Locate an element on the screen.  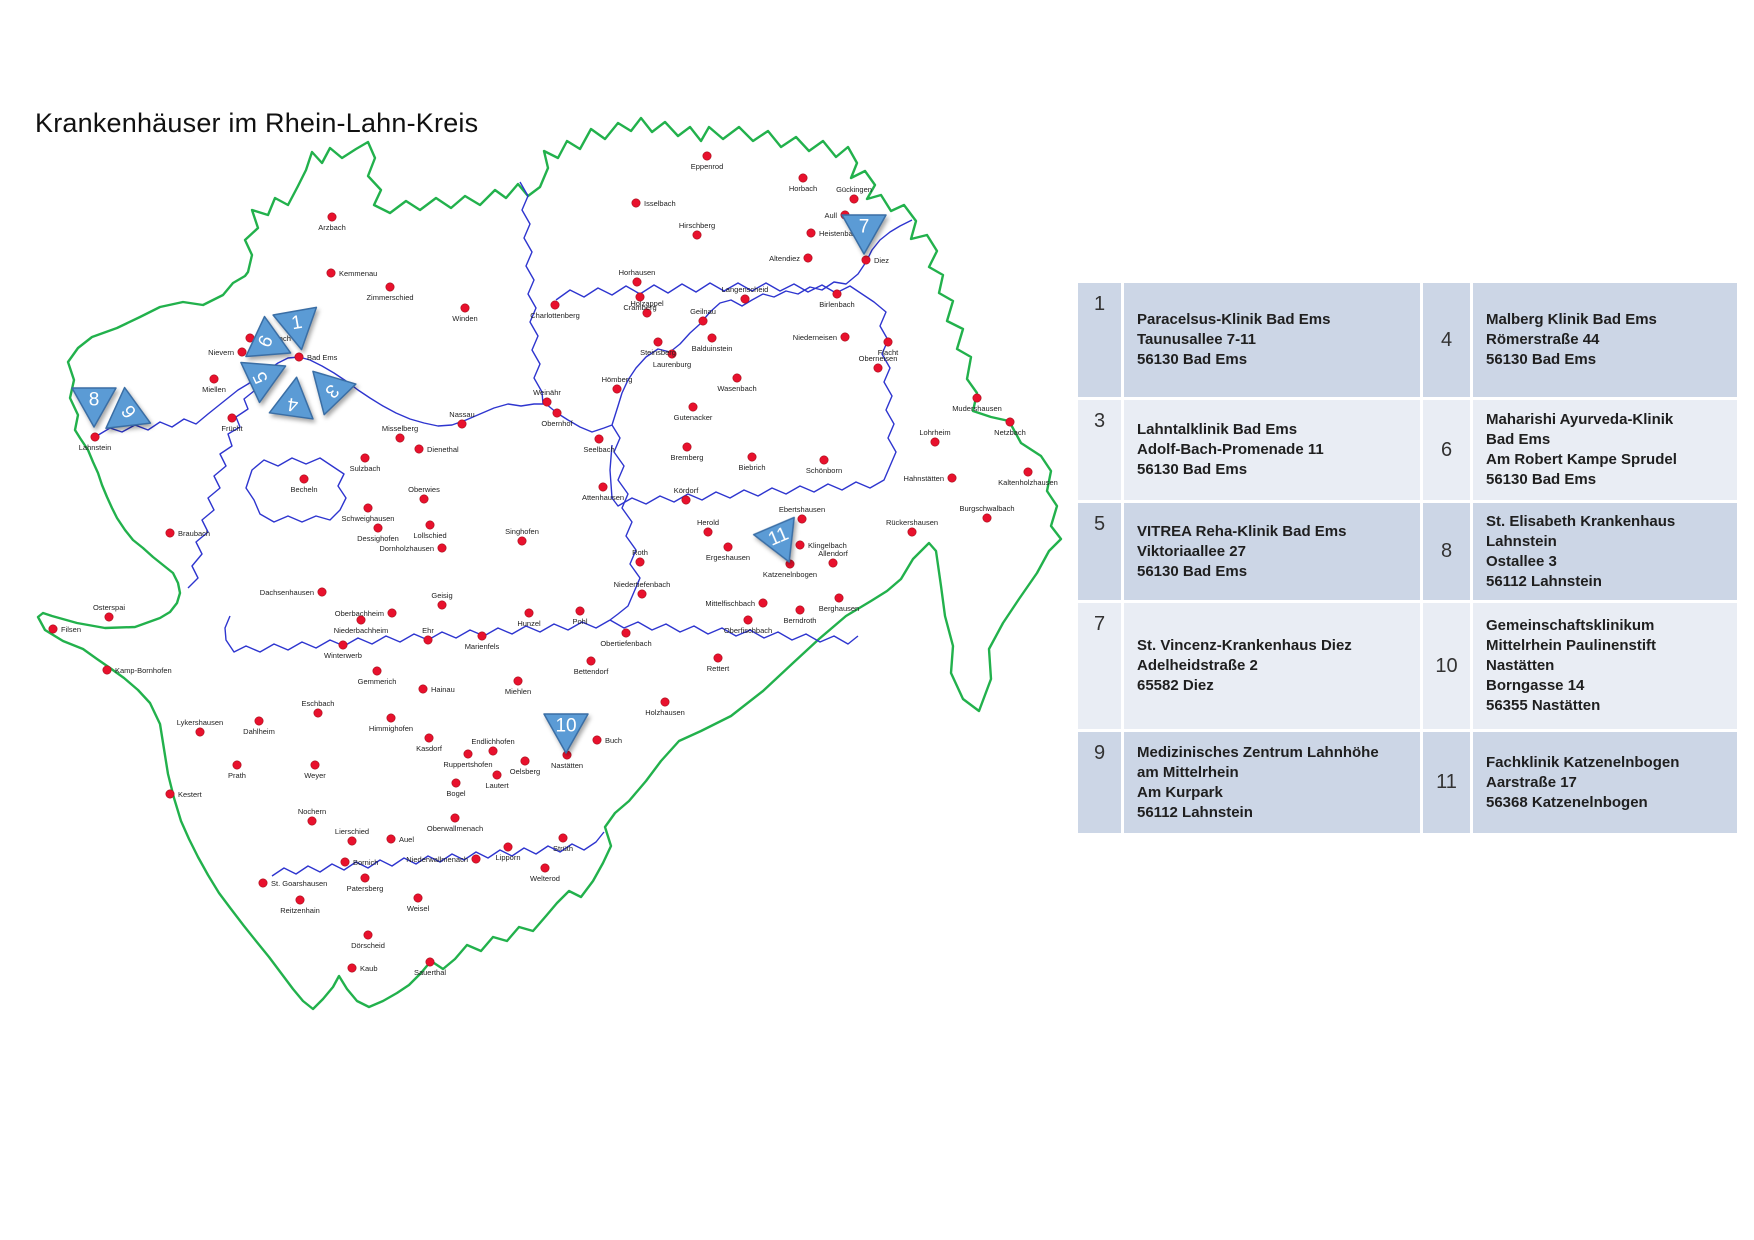
town-label: Balduinstein is located at coordinates (712, 348).